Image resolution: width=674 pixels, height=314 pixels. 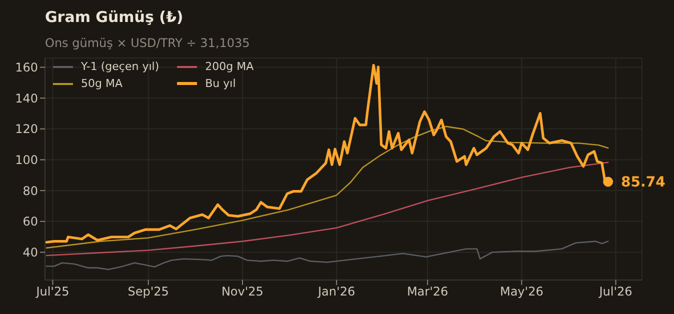 I want to click on x-tick-label: Jul'26, so click(x=615, y=291).